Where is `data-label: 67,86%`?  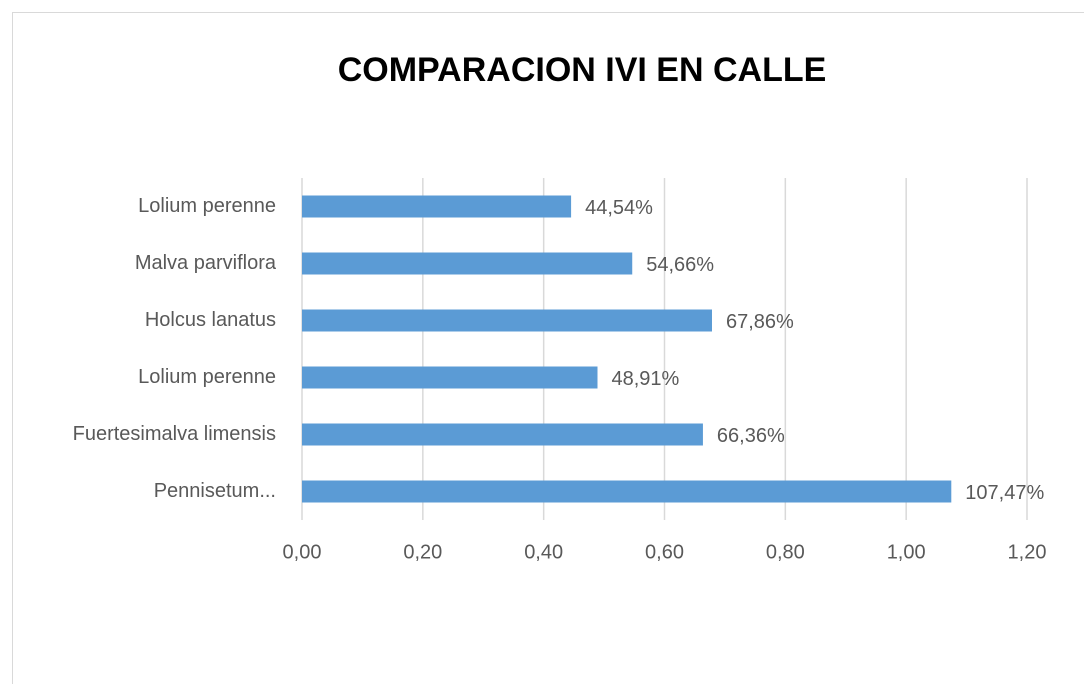
data-label: 67,86% is located at coordinates (760, 322).